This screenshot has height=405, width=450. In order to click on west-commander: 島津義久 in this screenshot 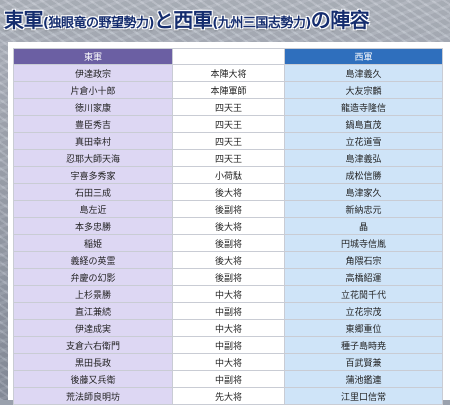, I will do `click(364, 73)`.